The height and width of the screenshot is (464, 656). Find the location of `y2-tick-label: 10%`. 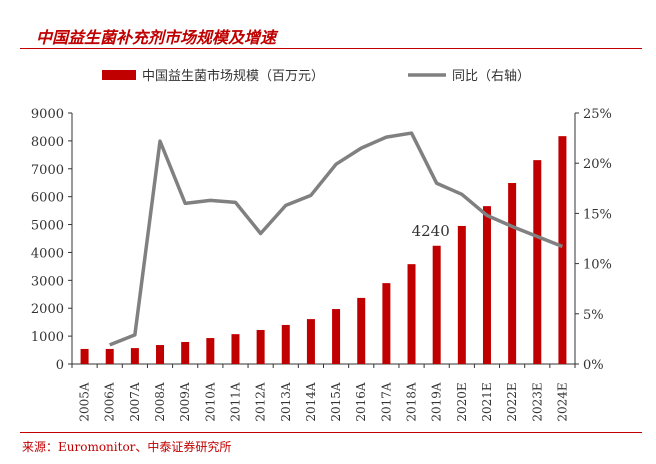

y2-tick-label: 10% is located at coordinates (597, 265).